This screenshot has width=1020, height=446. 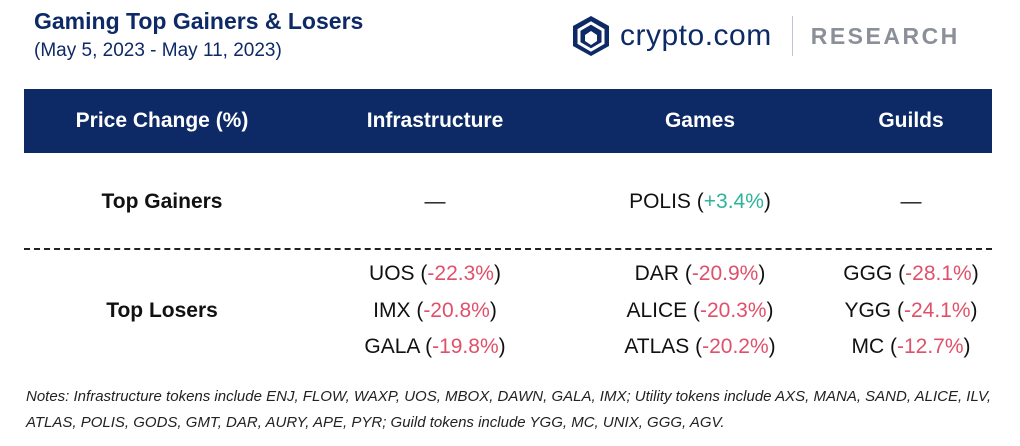 I want to click on list-item: UOS (-22.3%), so click(x=435, y=274).